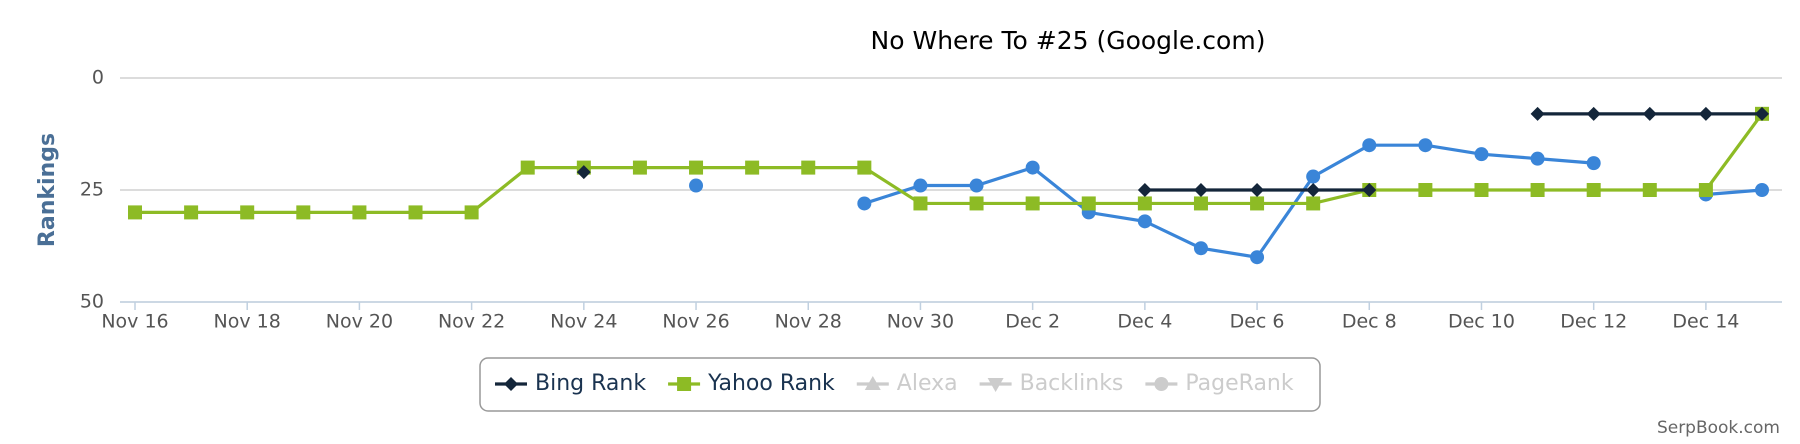 This screenshot has width=1800, height=444. What do you see at coordinates (695, 322) in the screenshot?
I see `x-tick-label: Nov 26` at bounding box center [695, 322].